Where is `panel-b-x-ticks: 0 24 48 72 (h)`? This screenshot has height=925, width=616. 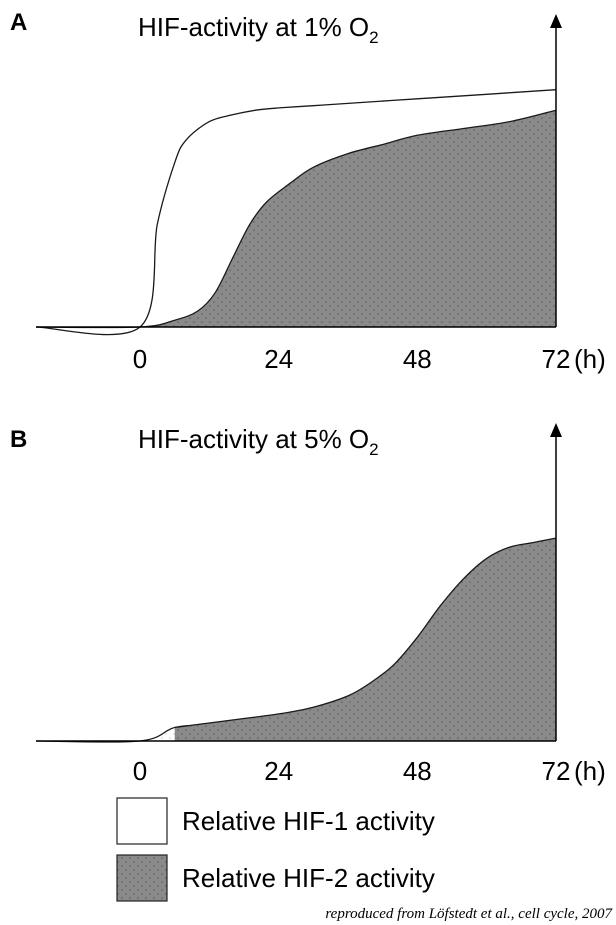 panel-b-x-ticks: 0 24 48 72 (h) is located at coordinates (369, 771).